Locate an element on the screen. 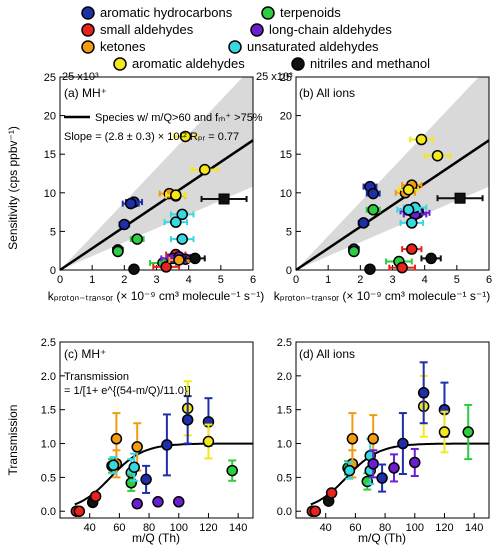 Image resolution: width=500 pixels, height=549 pixels. x-tick-label: 140 is located at coordinates (238, 528).